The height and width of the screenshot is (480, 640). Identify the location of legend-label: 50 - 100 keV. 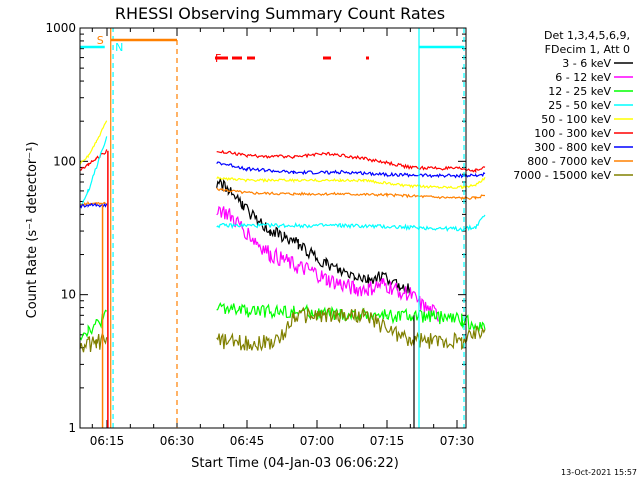
(576, 119).